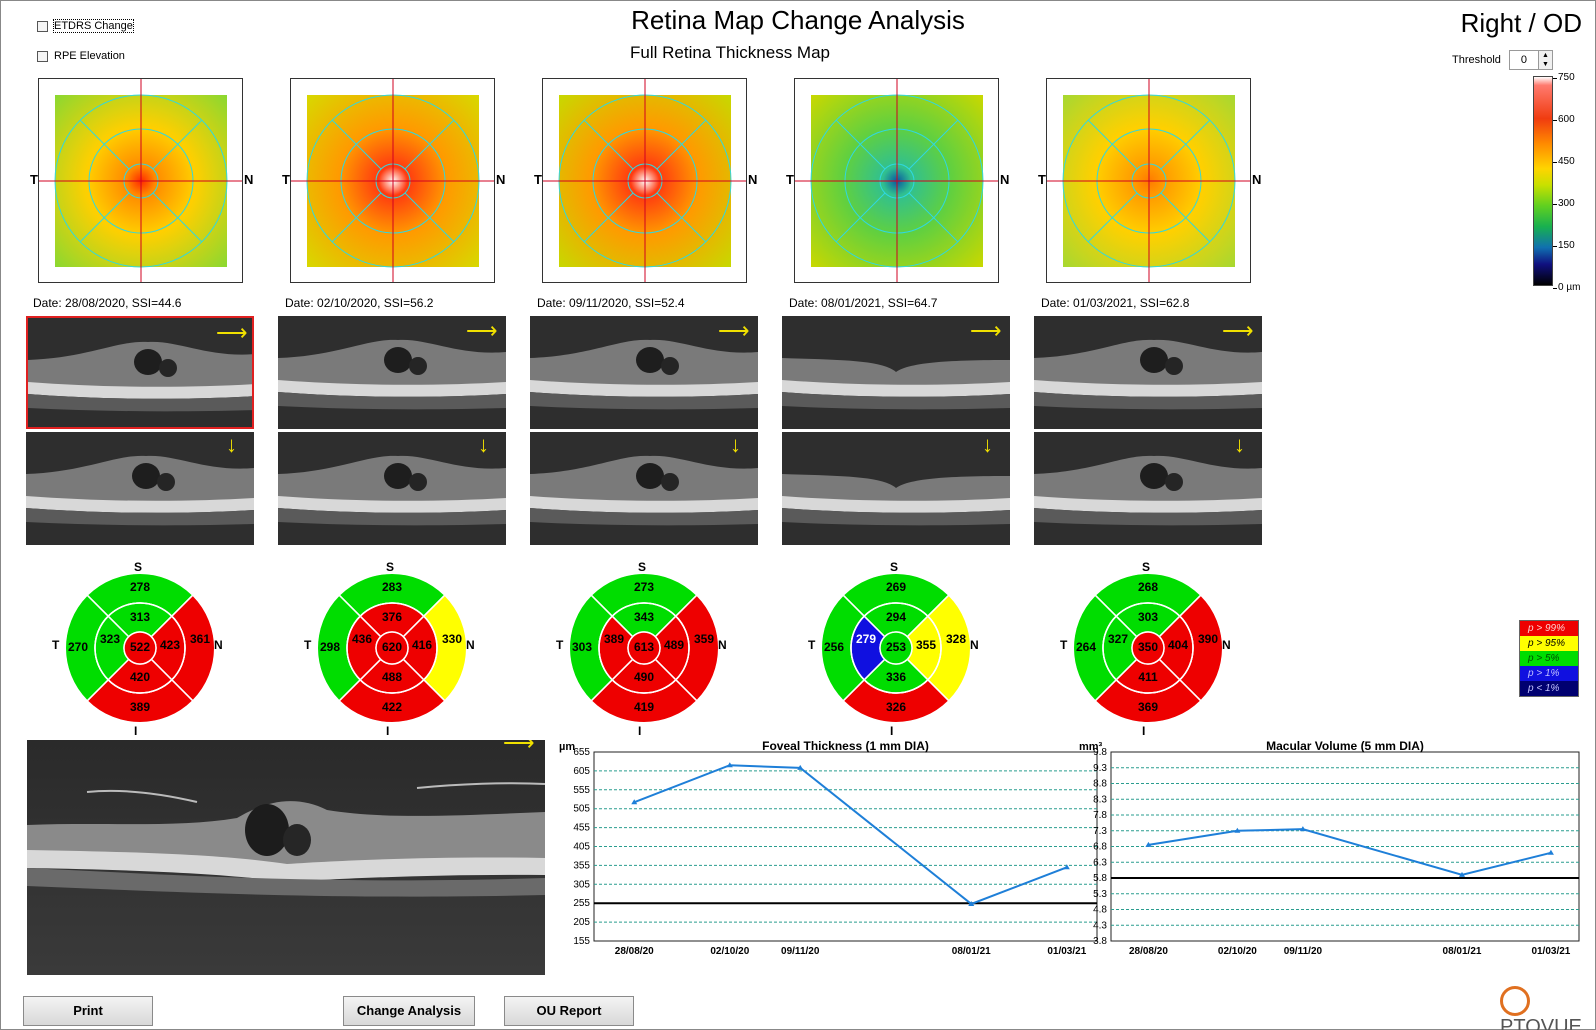 The height and width of the screenshot is (1030, 1596). I want to click on rpe-elevation-checkbox: RPE Elevation, so click(81, 56).